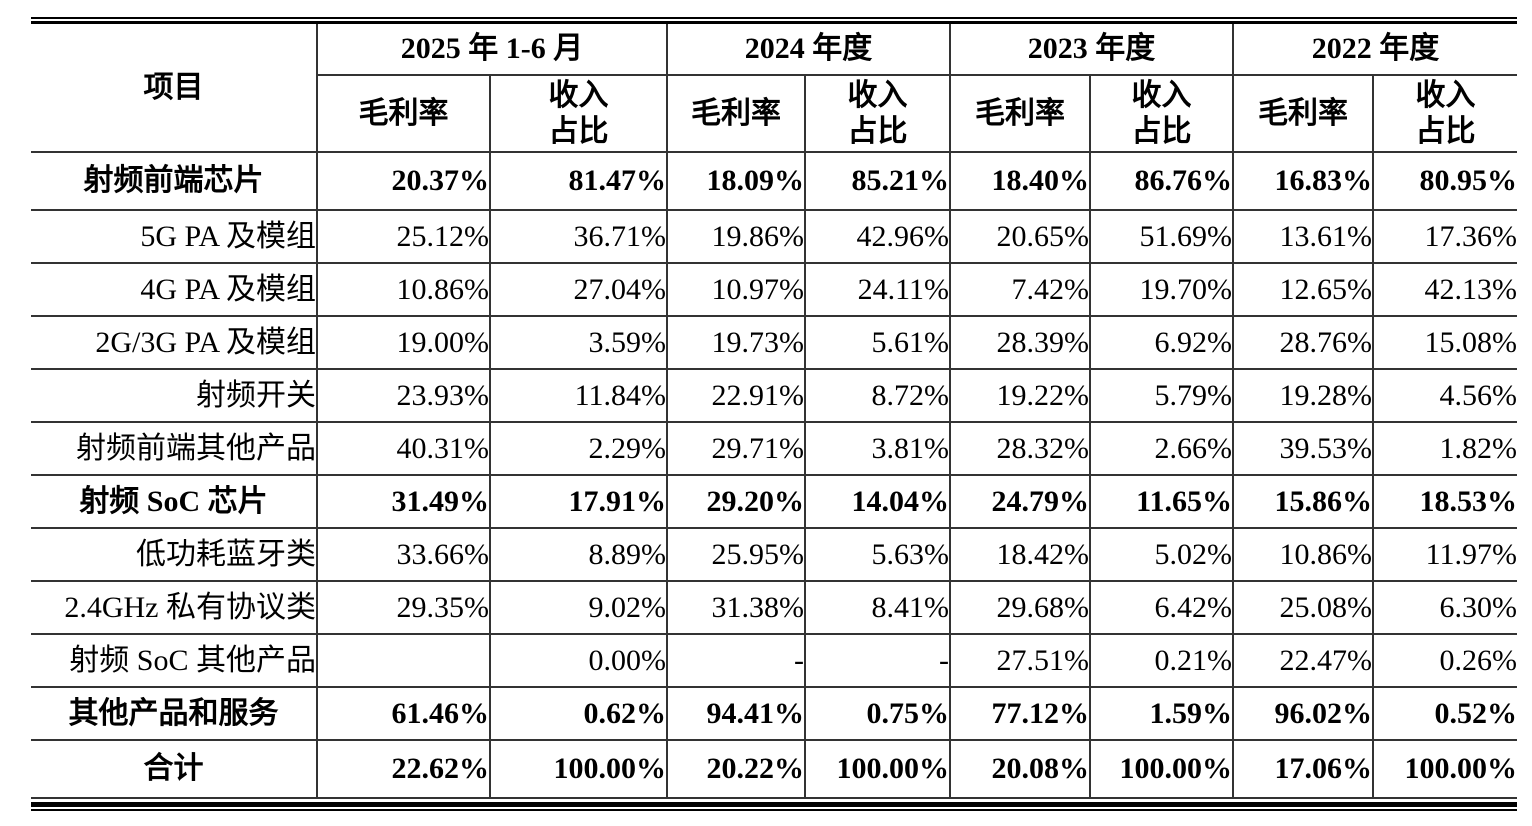  Describe the element at coordinates (578, 448) in the screenshot. I see `value-cell: 2.29%` at that location.